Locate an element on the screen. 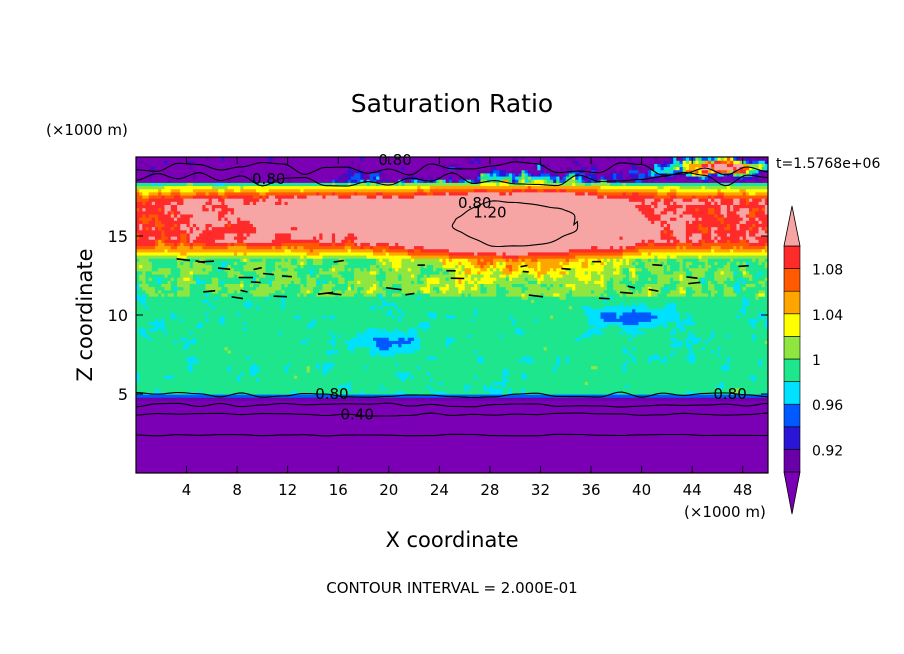 Image resolution: width=904 pixels, height=654 pixels. contour-line is located at coordinates (452, 168).